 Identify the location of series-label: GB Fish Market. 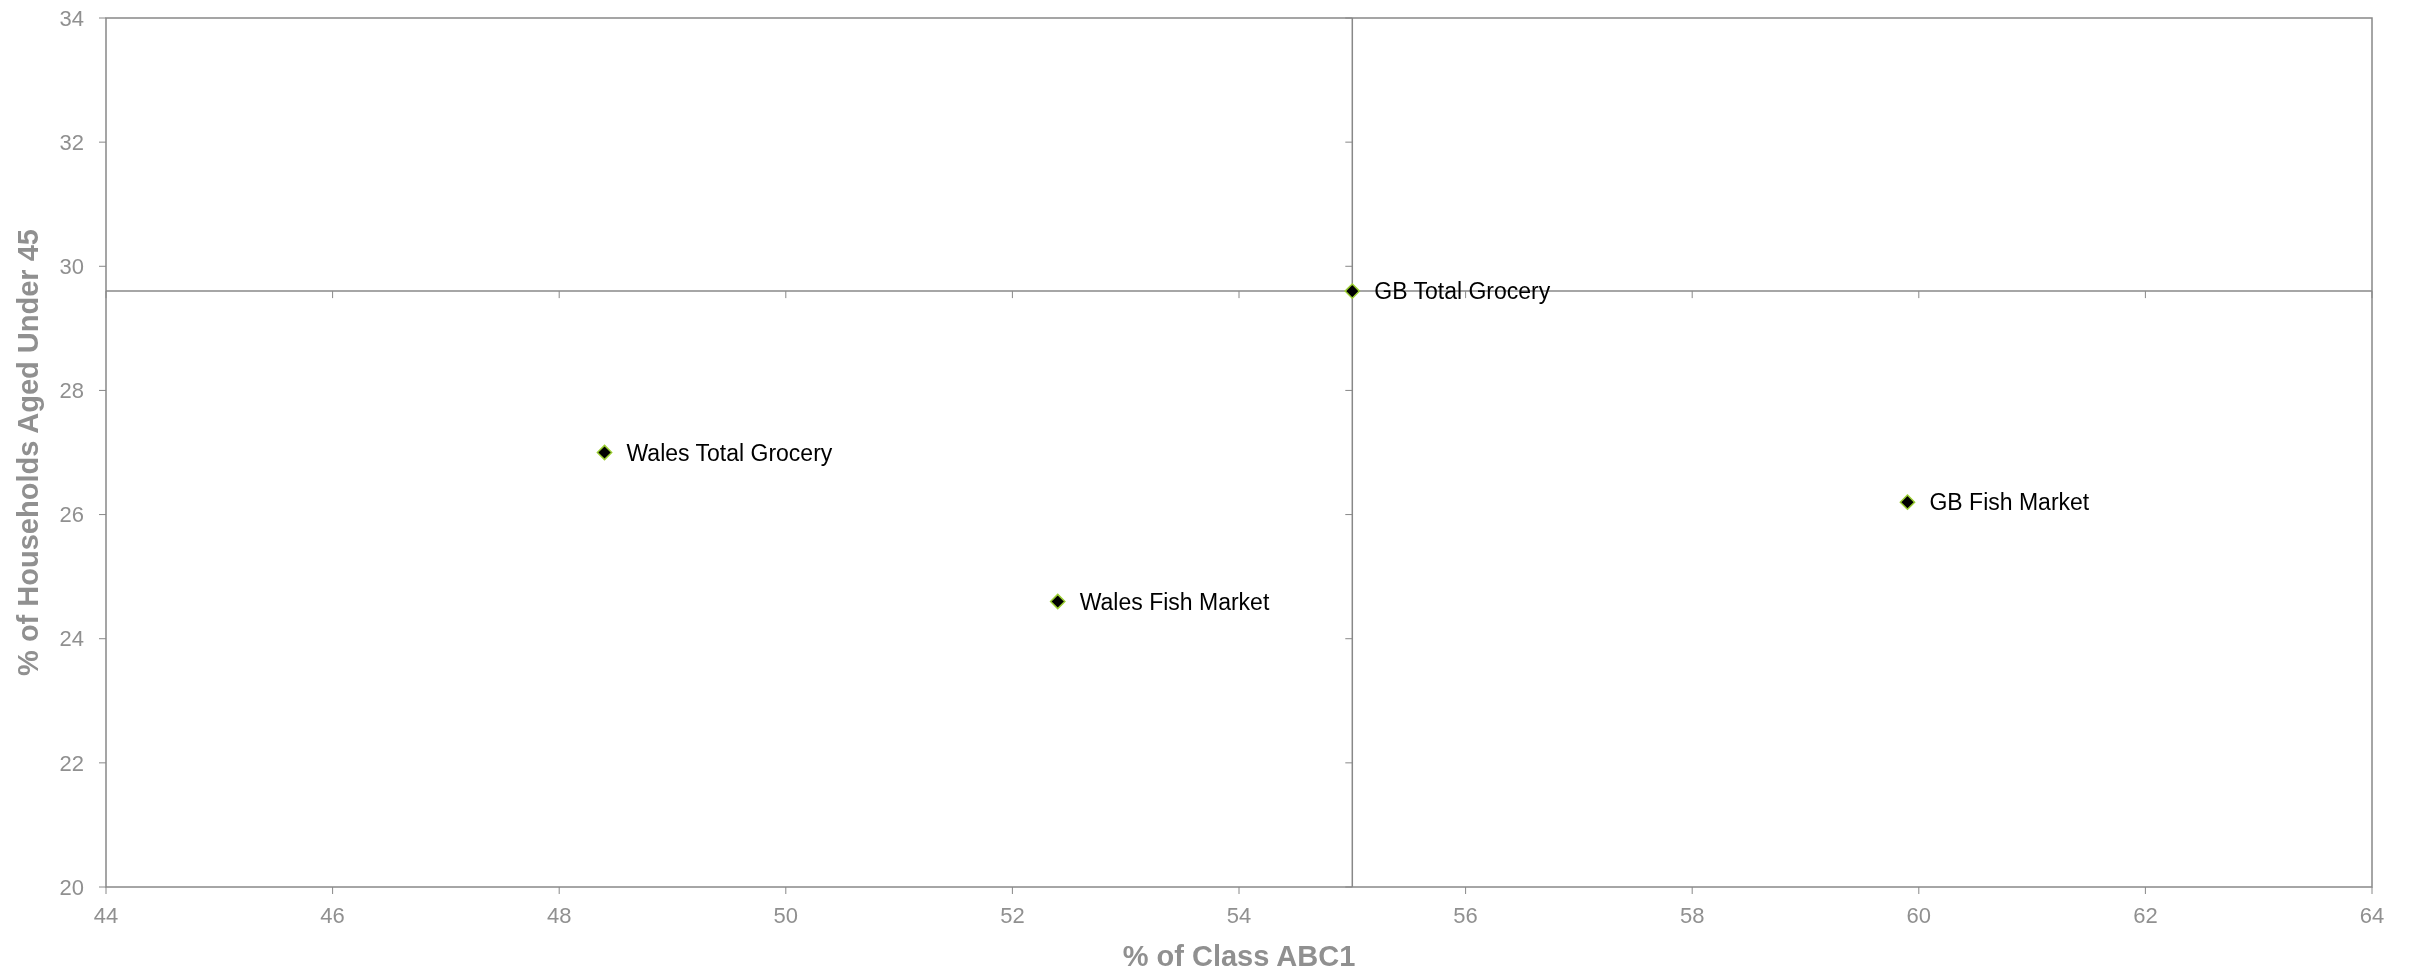
(2009, 502).